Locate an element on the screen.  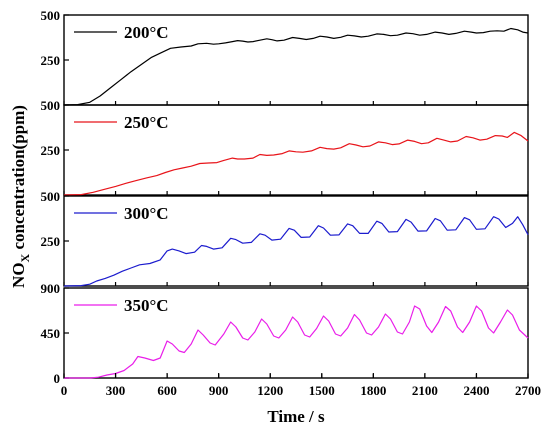
x-tick-label-9: 2700 is located at coordinates (528, 390).